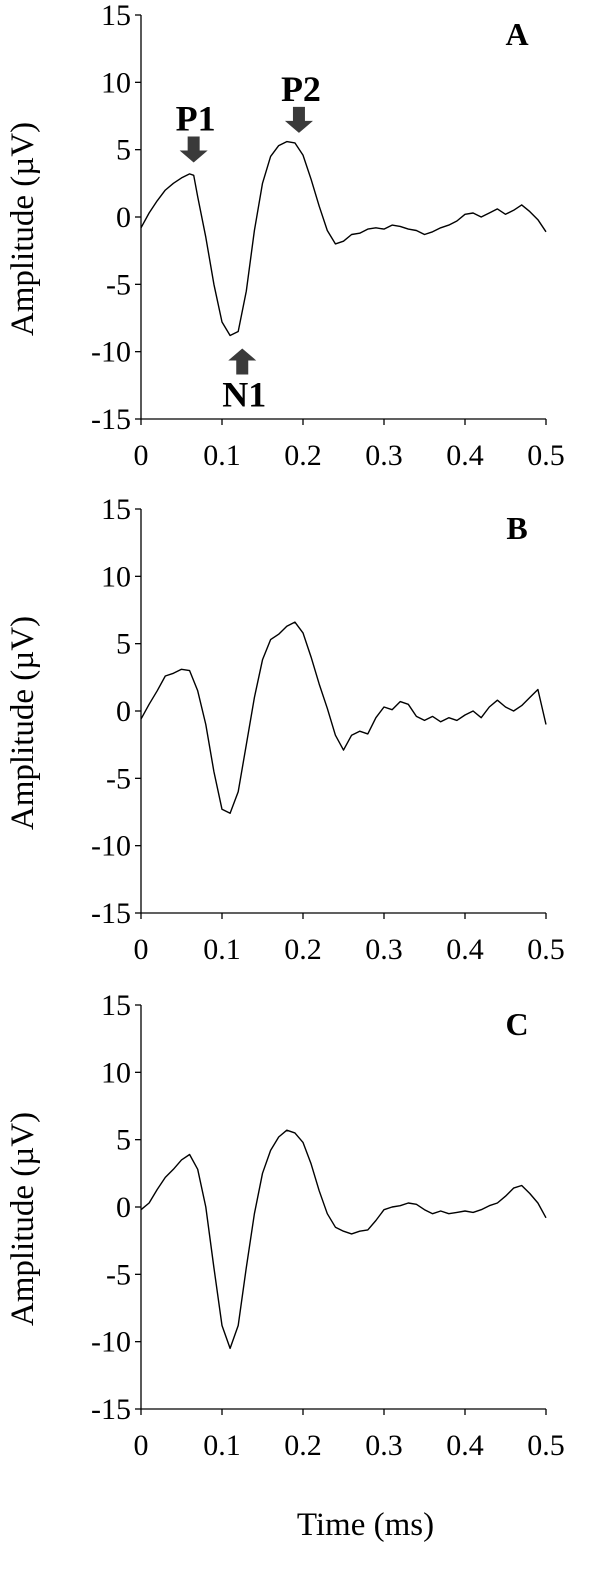  What do you see at coordinates (196, 119) in the screenshot?
I see `peak-label: P1` at bounding box center [196, 119].